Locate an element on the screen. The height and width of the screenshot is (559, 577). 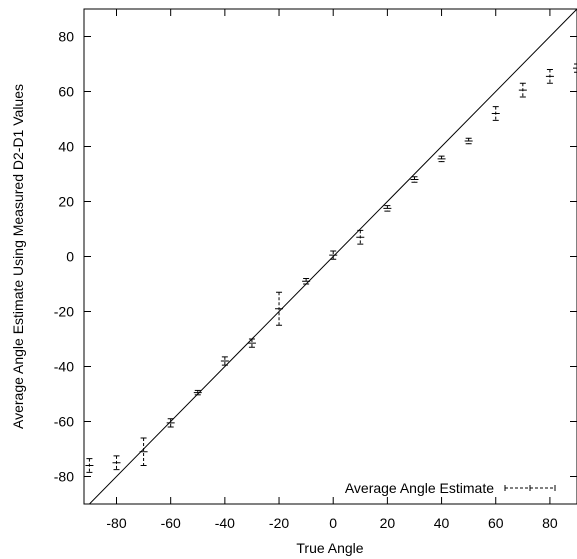
x-tick-label: 20 is located at coordinates (388, 523).